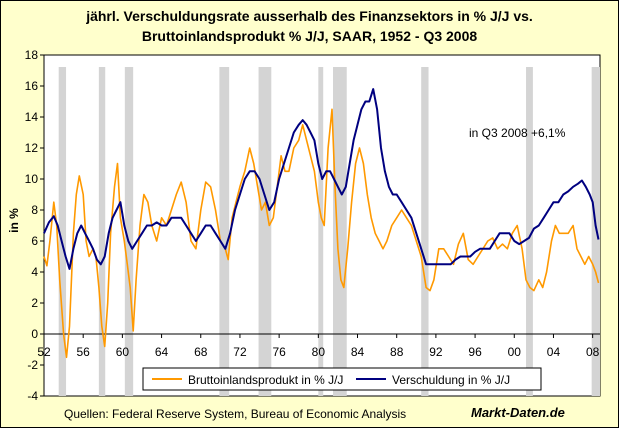 This screenshot has width=619, height=428. What do you see at coordinates (32, 148) in the screenshot?
I see `y-tick-label: 12` at bounding box center [32, 148].